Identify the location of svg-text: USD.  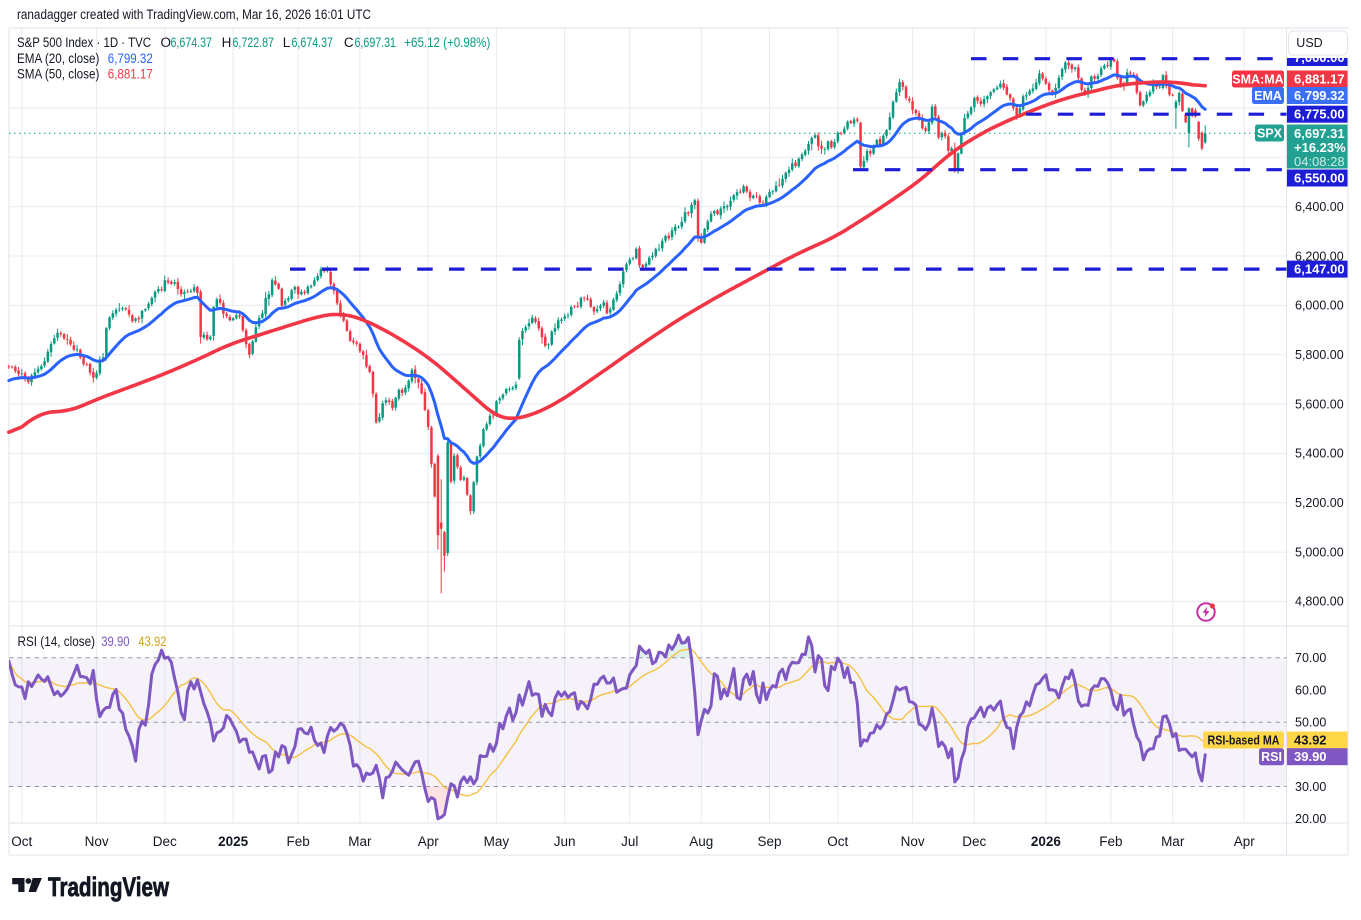
(1309, 43).